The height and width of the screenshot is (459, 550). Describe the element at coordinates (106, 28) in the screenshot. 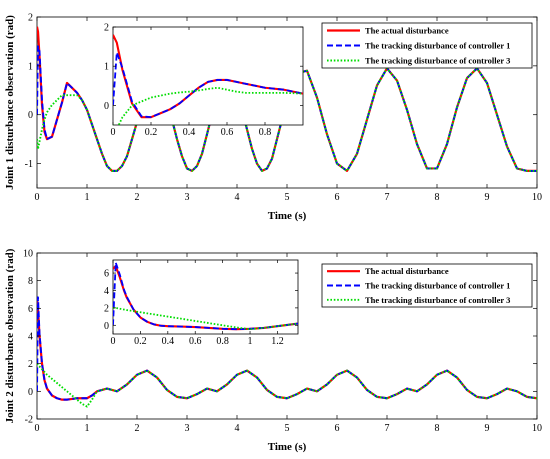

I see `chart1-inset-ytick-label: 2` at that location.